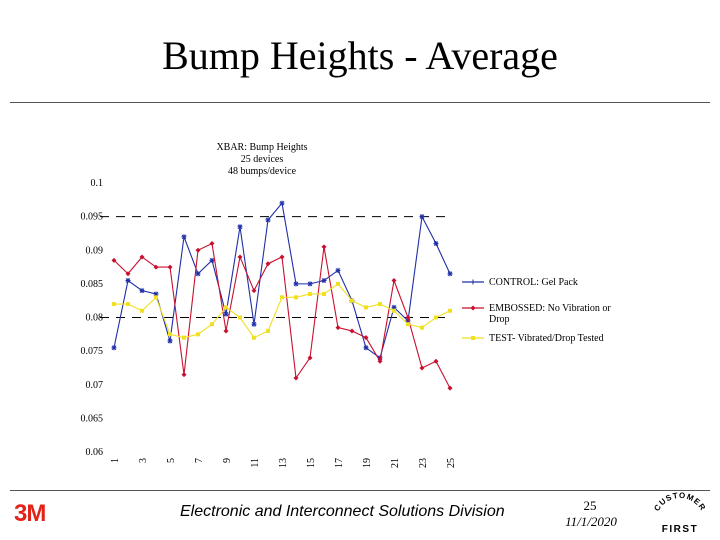 This screenshot has height=540, width=720. Describe the element at coordinates (95, 250) in the screenshot. I see `y-tick-label: 0.09` at that location.